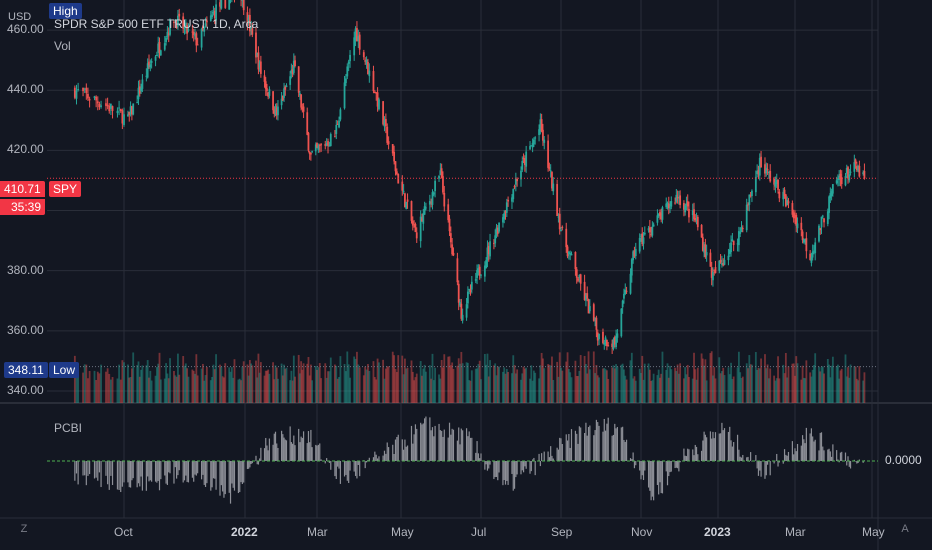  What do you see at coordinates (68, 428) in the screenshot?
I see `indicator-name: PCBI` at bounding box center [68, 428].